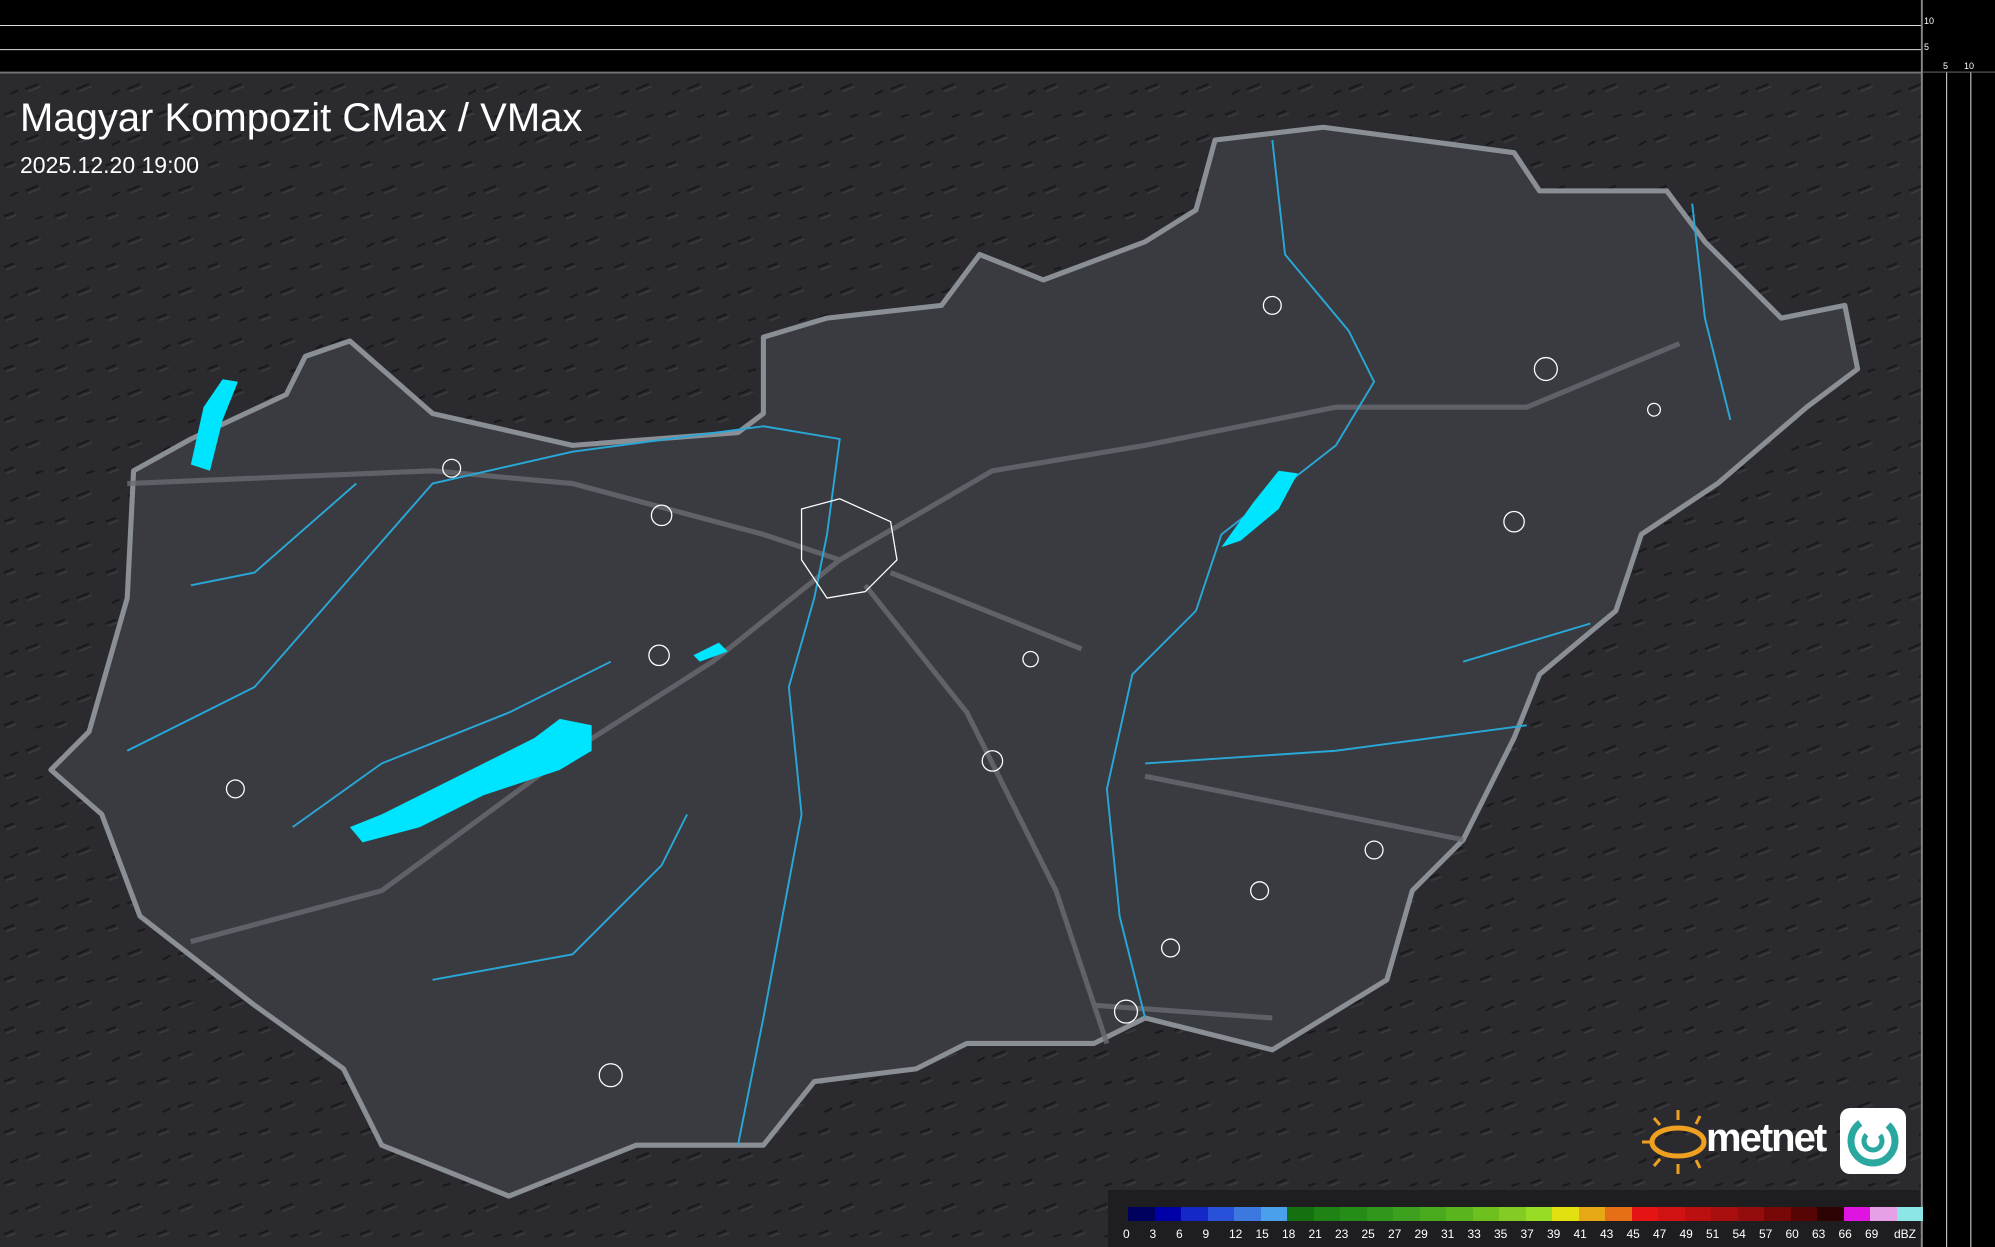 The image size is (1995, 1247). Describe the element at coordinates (1324, 1224) in the screenshot. I see `legend-swatch: 21` at that location.